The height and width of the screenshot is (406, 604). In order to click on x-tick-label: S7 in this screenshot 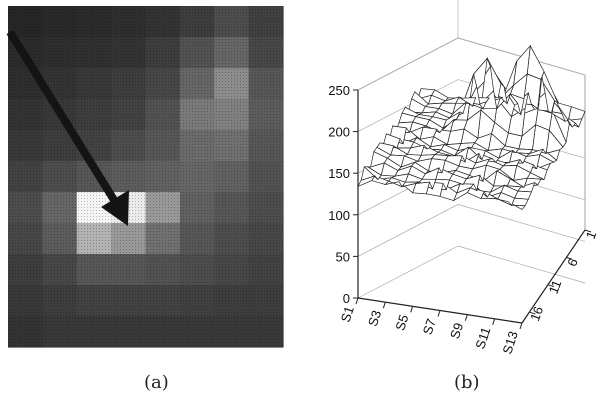, I will do `click(429, 327)`.